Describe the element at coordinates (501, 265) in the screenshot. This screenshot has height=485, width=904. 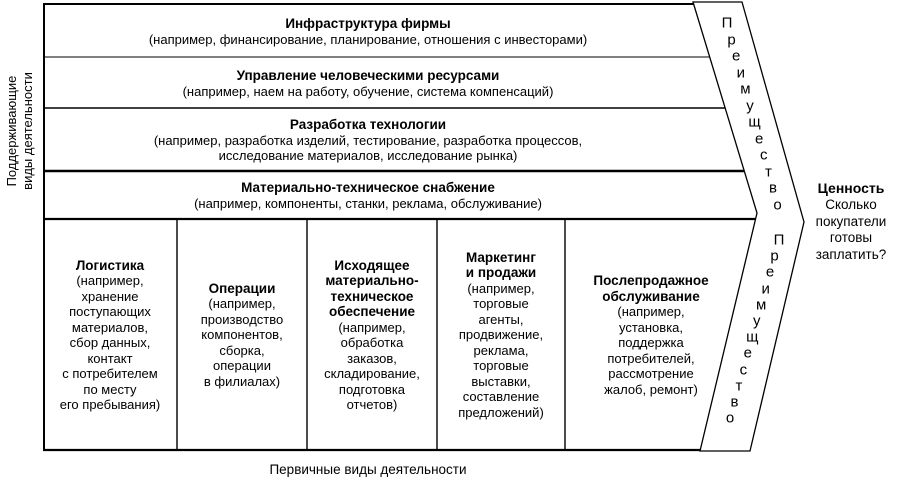
I see `primary-col-title: Маркетинг и продажи` at that location.